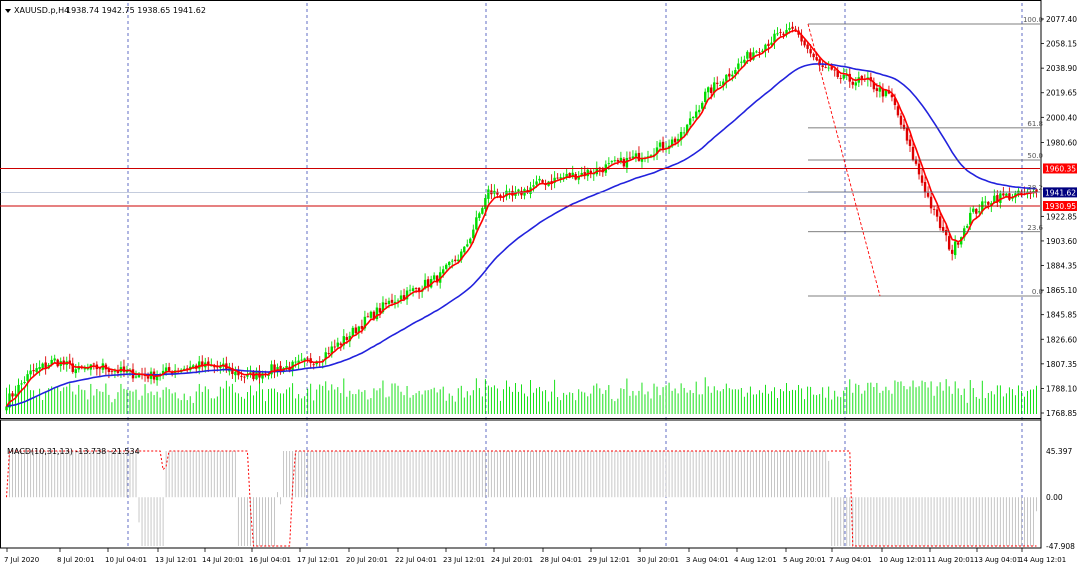 Image resolution: width=1080 pixels, height=573 pixels. I want to click on symbol-dropdown-icon, so click(8, 11).